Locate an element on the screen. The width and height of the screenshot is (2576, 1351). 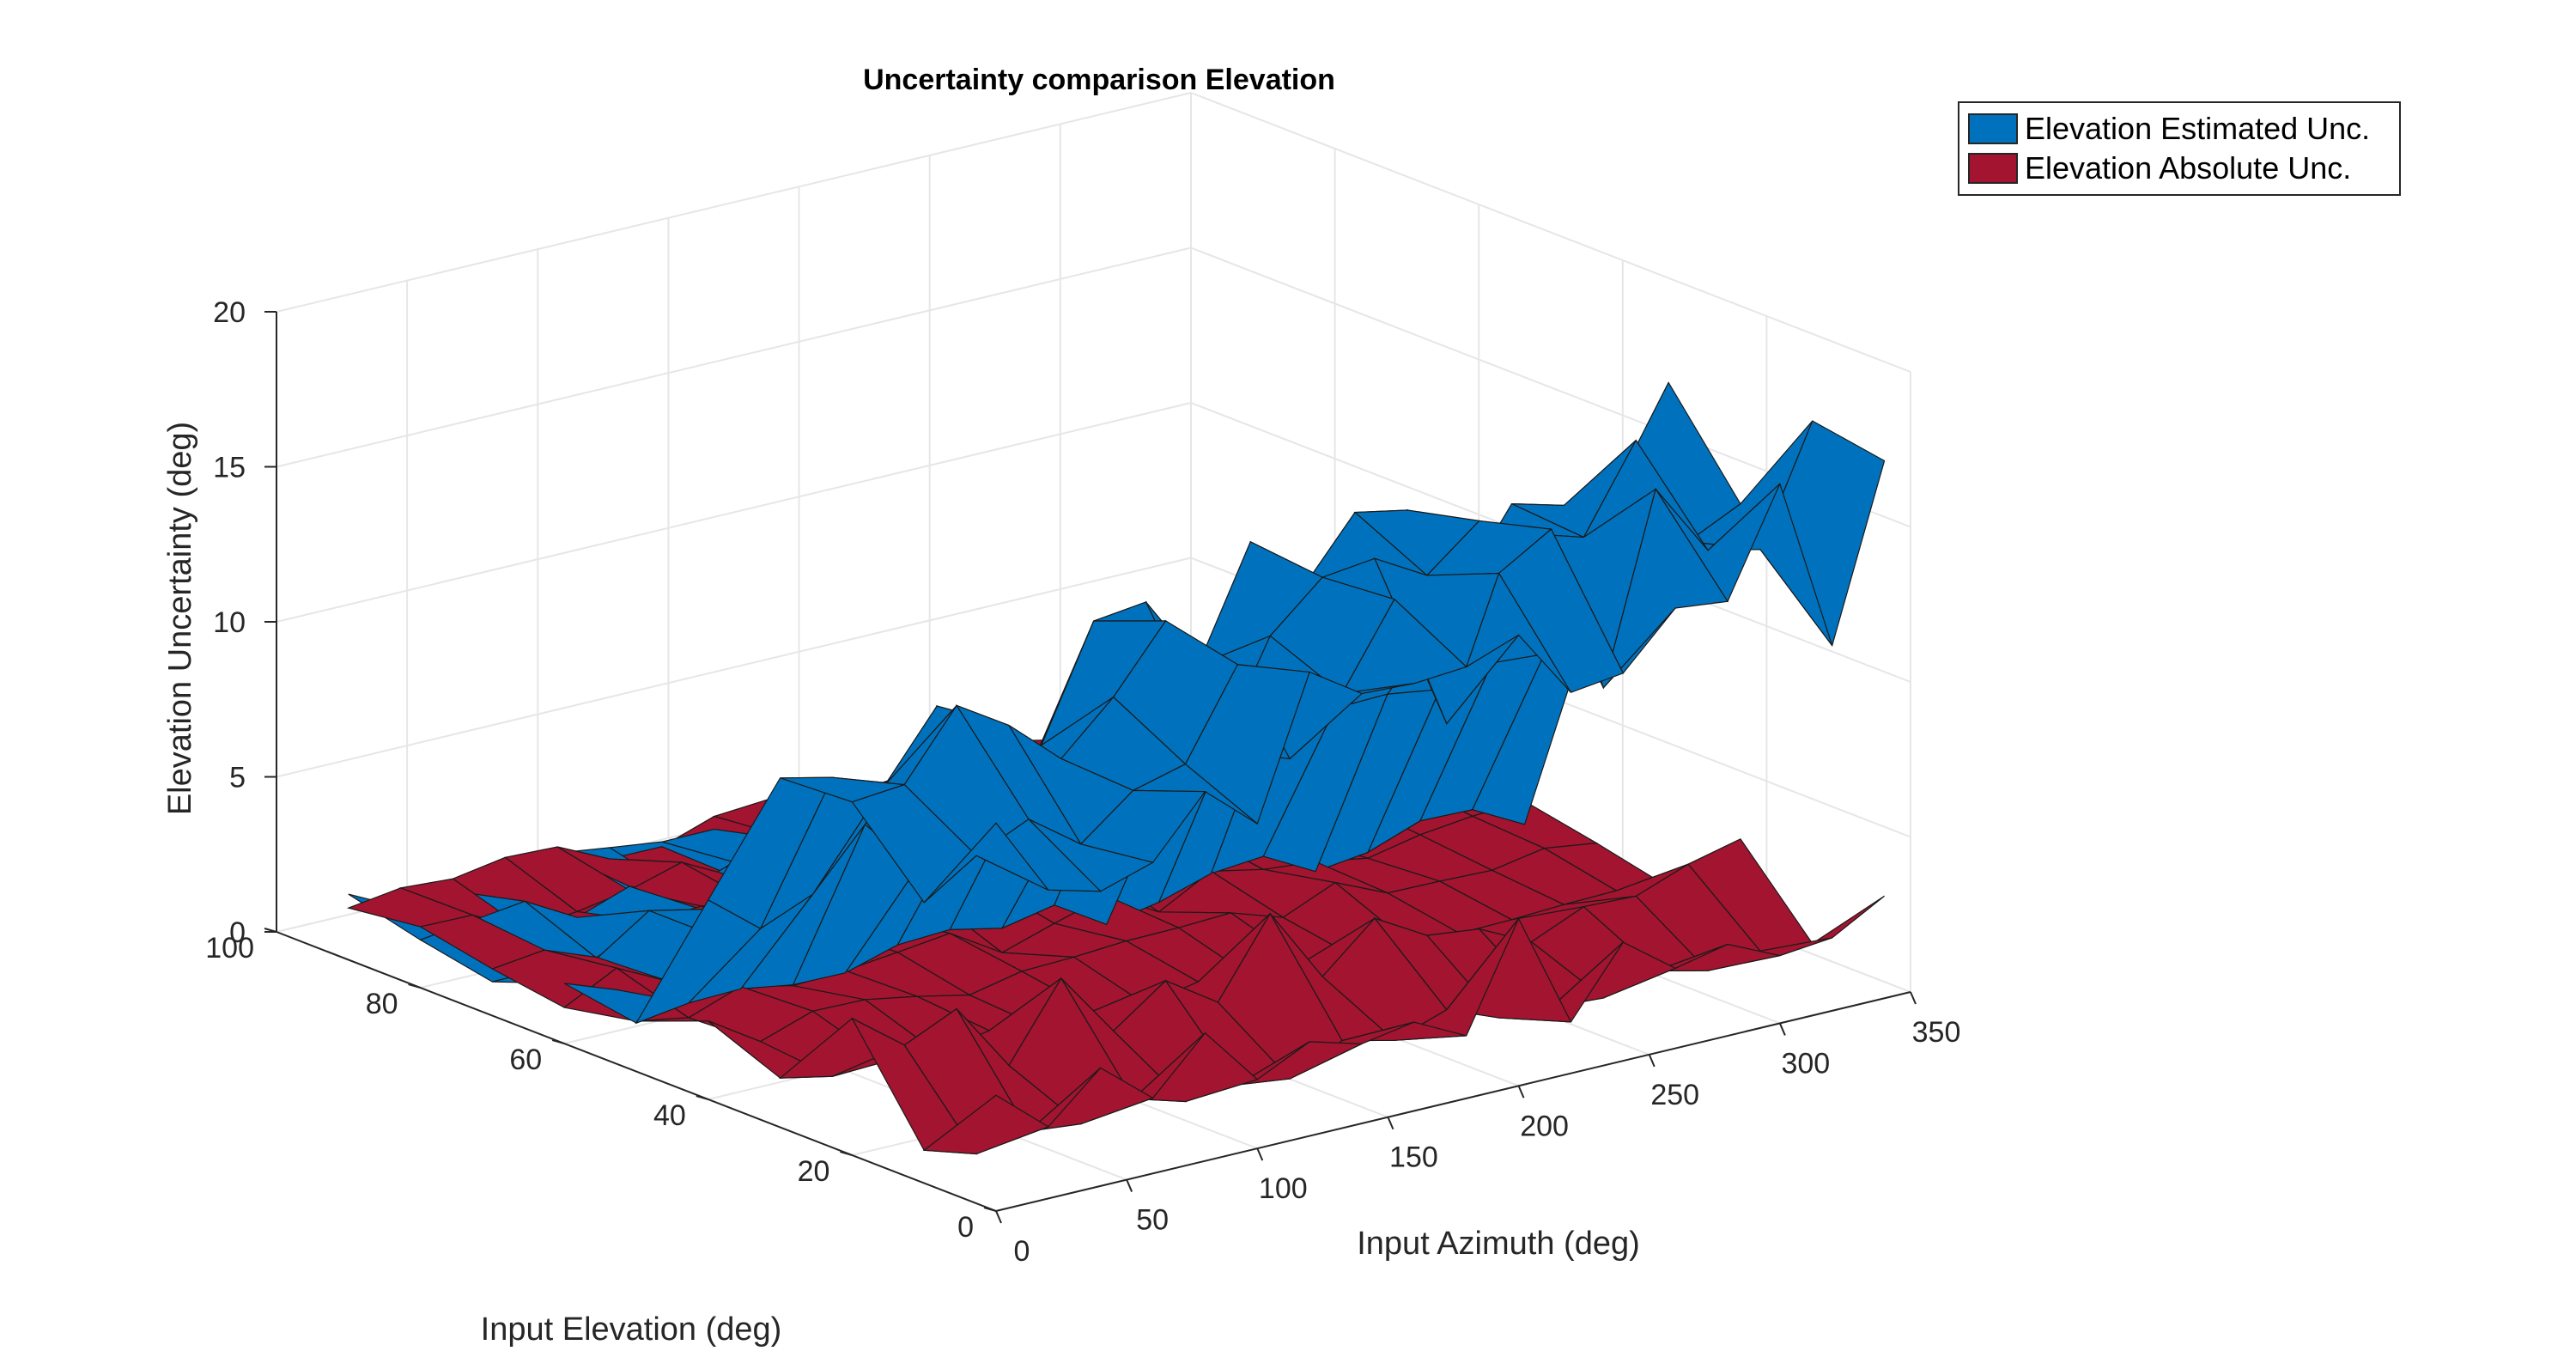
surface-patch-red is located at coordinates (986, 1124).